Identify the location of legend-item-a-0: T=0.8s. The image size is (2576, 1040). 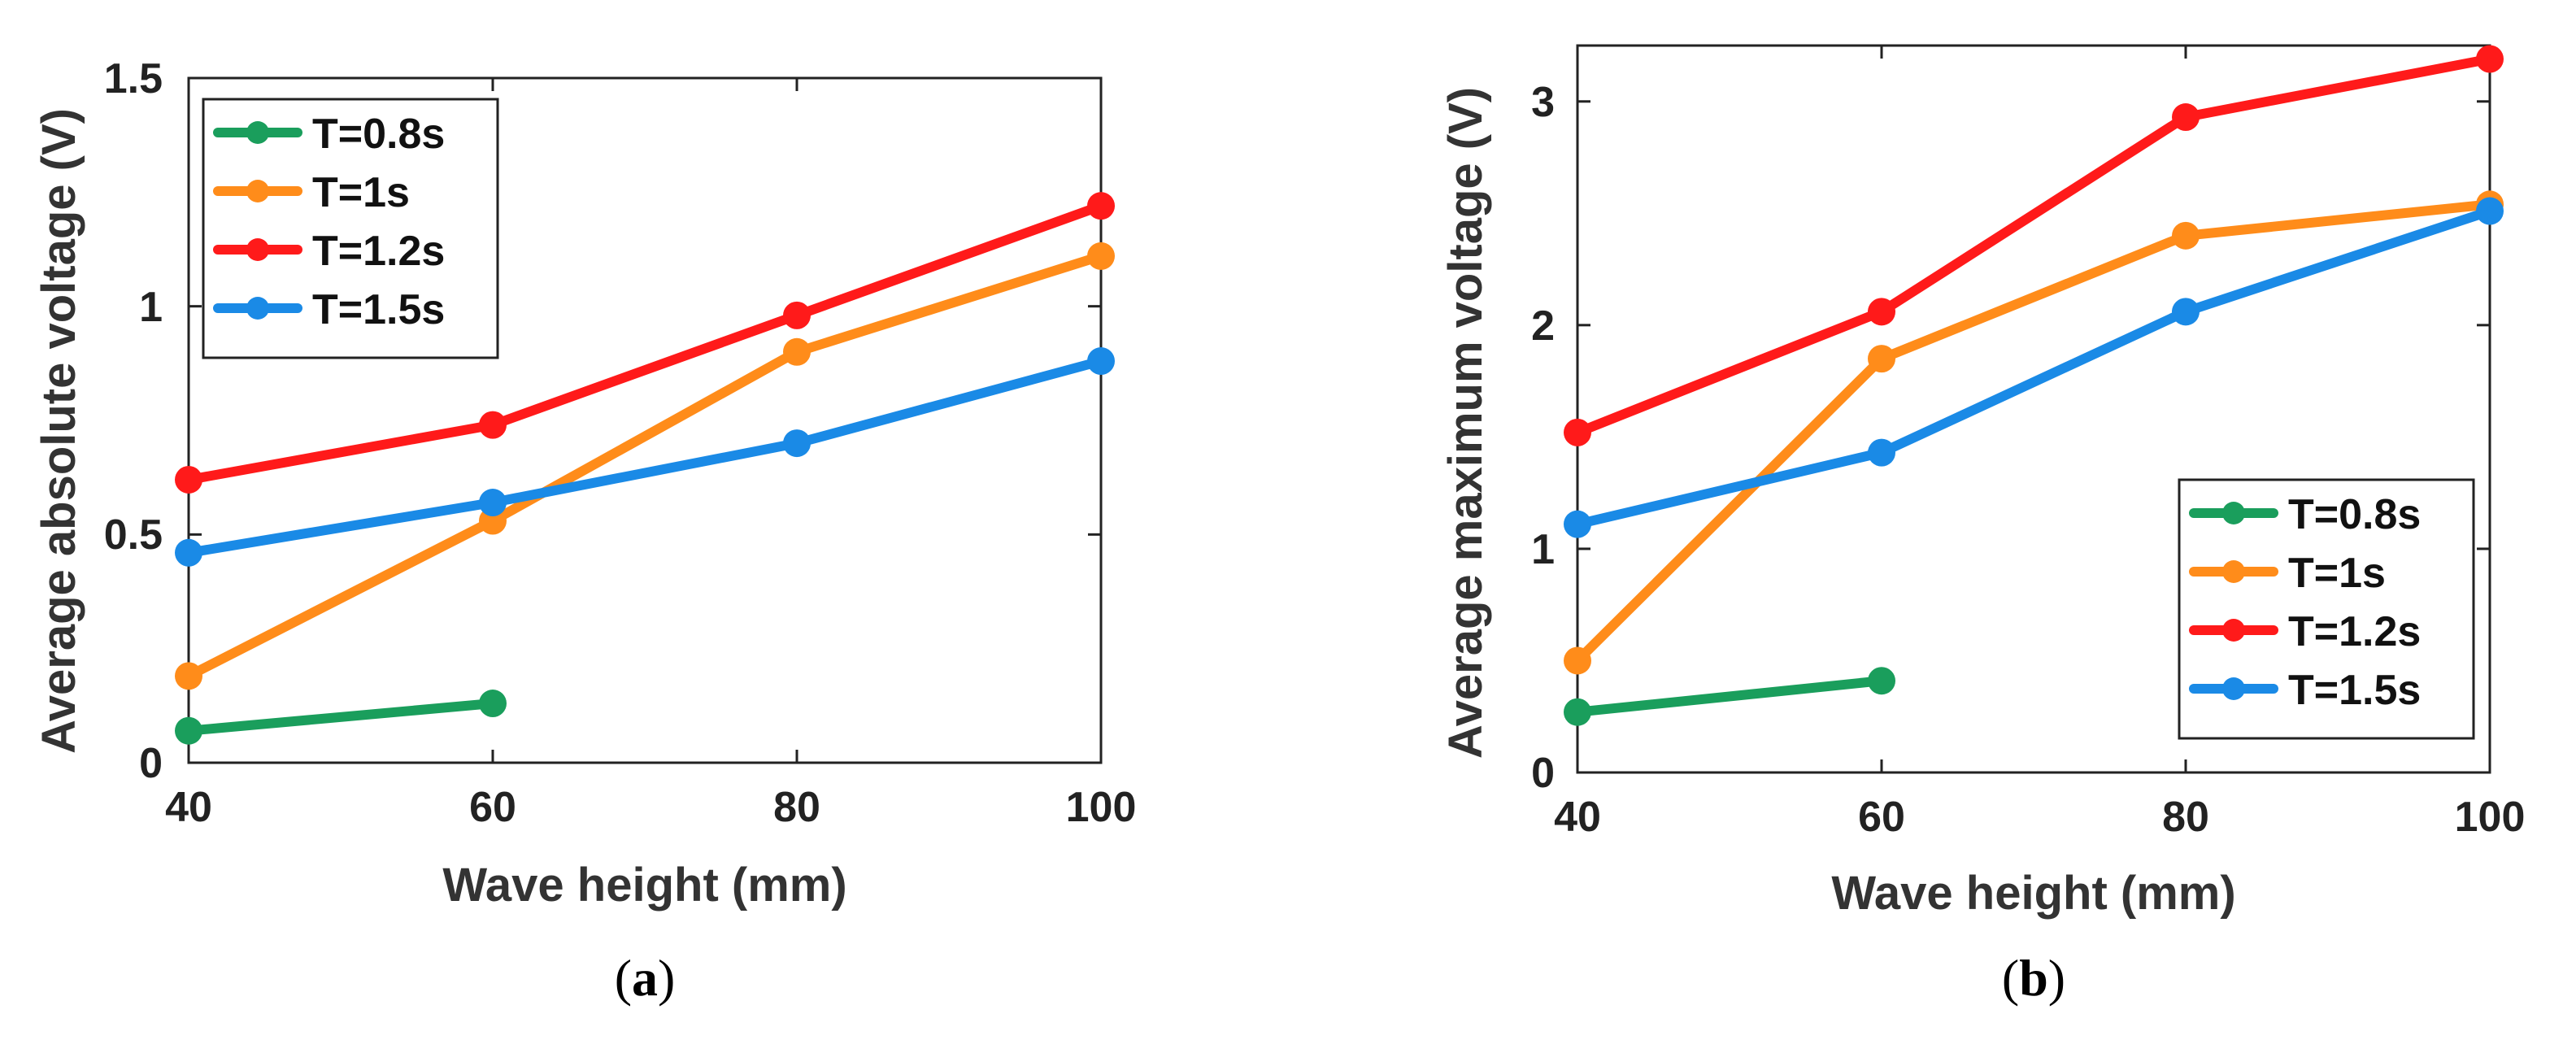
(329, 134).